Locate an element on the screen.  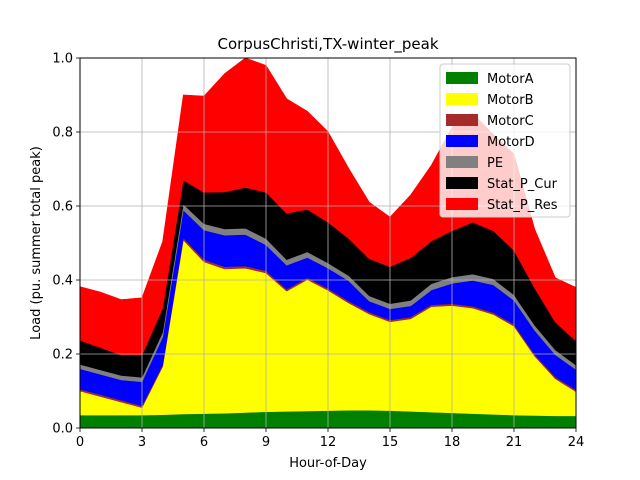
x-tick-label: 15 is located at coordinates (390, 442).